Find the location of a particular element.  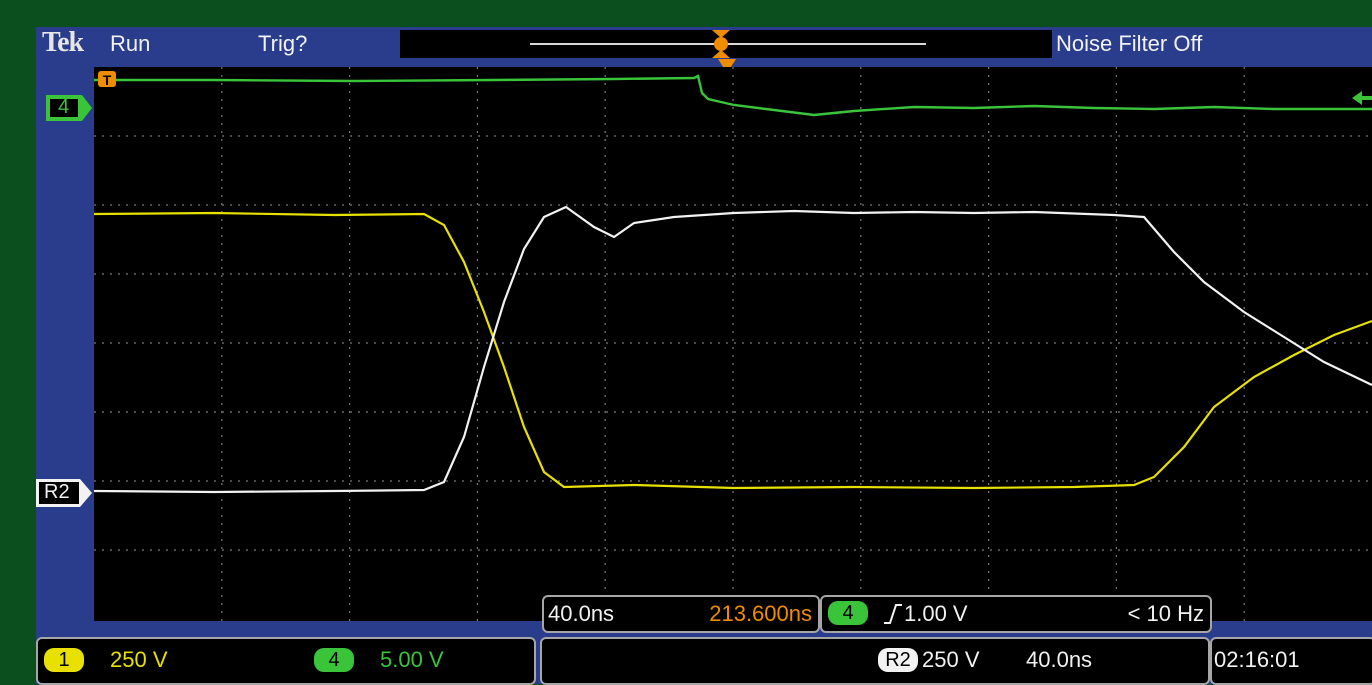

noise-filter-status: Noise Filter Off is located at coordinates (1129, 43).